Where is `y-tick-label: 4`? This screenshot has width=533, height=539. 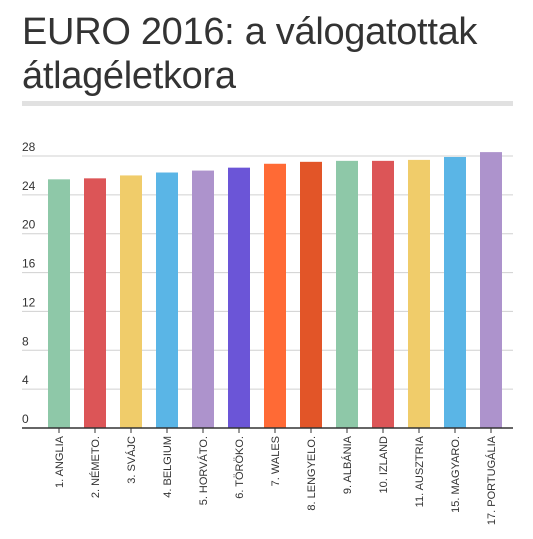 y-tick-label: 4 is located at coordinates (25, 380).